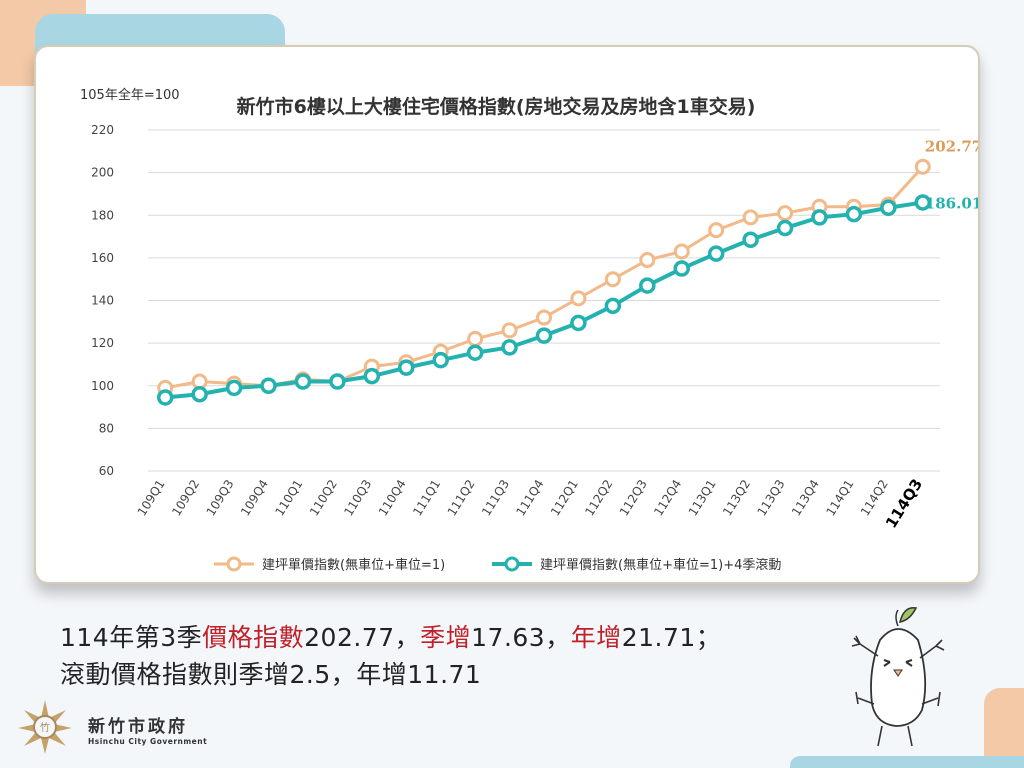 The height and width of the screenshot is (768, 1024). I want to click on x-tick-label: 111Q2, so click(461, 497).